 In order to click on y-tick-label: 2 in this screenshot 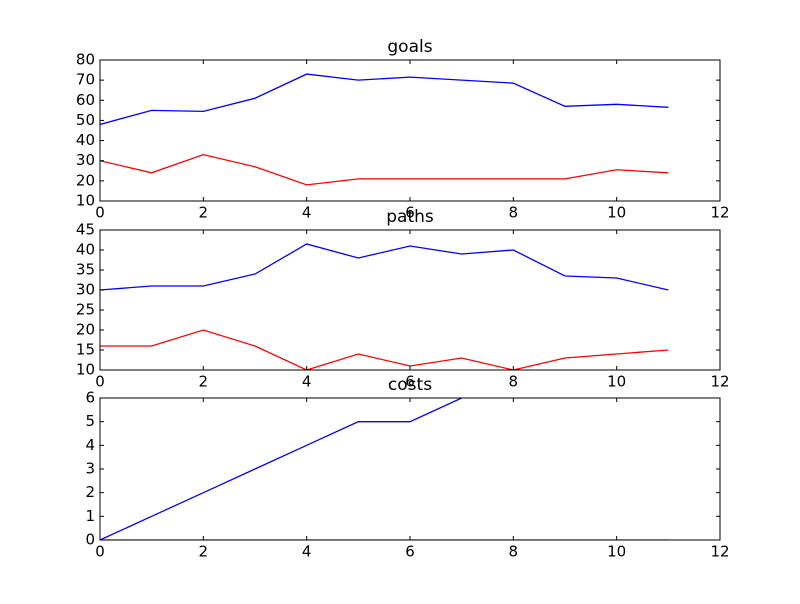, I will do `click(90, 492)`.